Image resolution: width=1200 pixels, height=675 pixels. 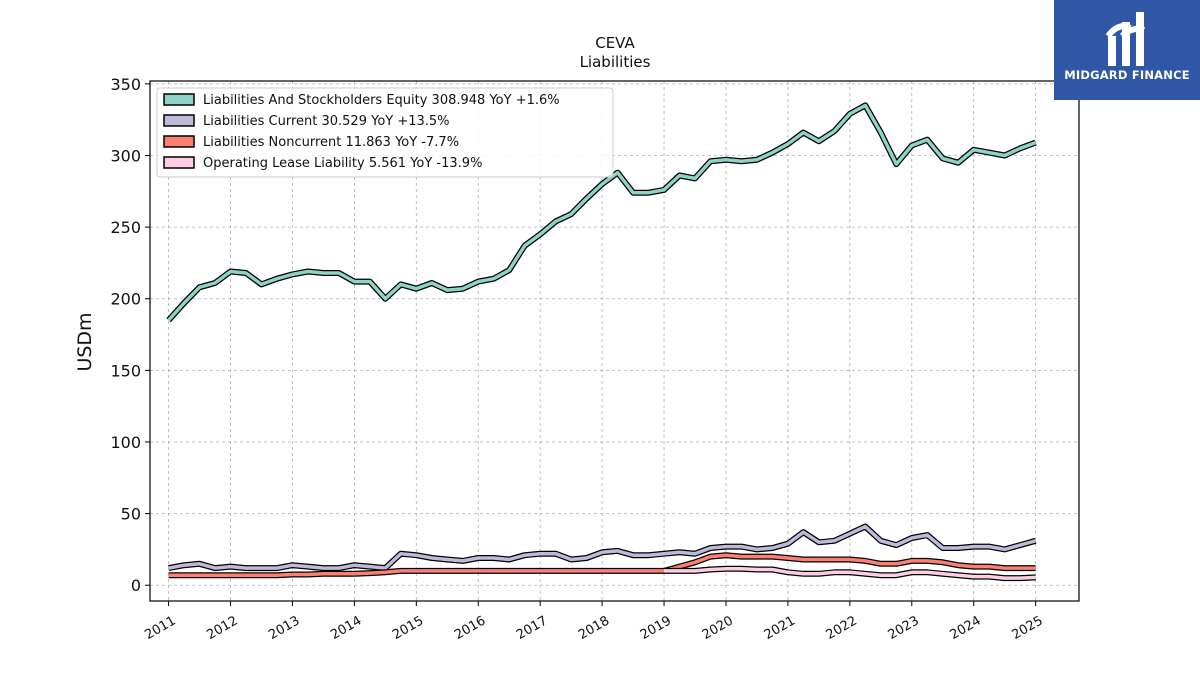 I want to click on x-tick-label: 2025, so click(x=1027, y=628).